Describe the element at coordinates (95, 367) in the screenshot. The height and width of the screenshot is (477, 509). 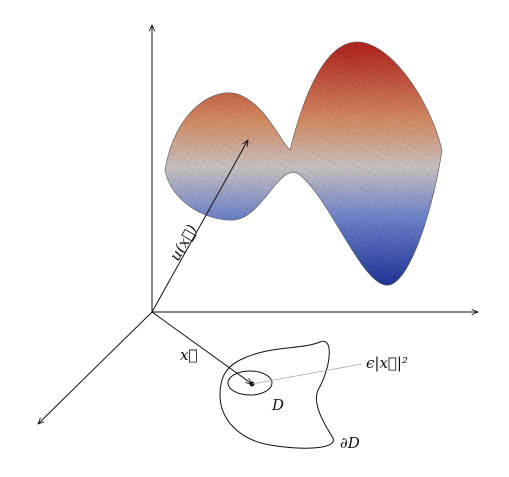
I see `x-axis` at that location.